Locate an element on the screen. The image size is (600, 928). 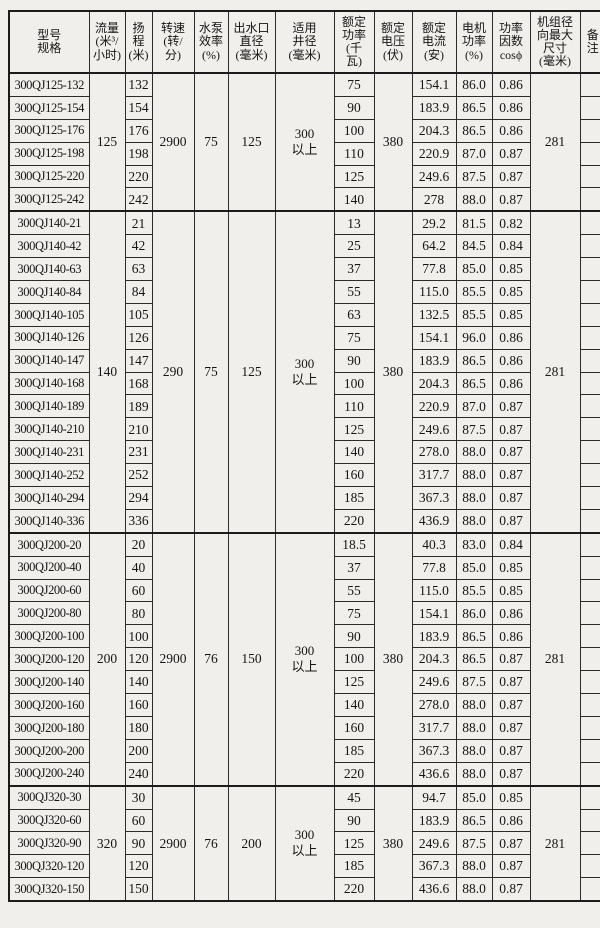
model-cell: 300QJ320-60 is located at coordinates (49, 820).